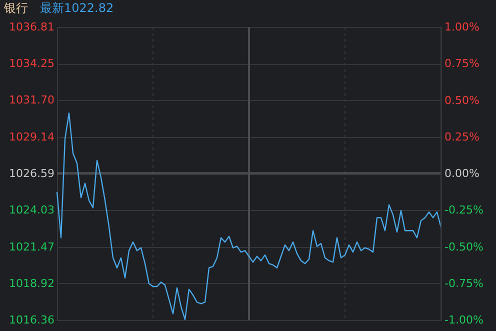 Image resolution: width=496 pixels, height=331 pixels. Describe the element at coordinates (464, 247) in the screenshot. I see `y2-tick-label: -0.50%` at that location.